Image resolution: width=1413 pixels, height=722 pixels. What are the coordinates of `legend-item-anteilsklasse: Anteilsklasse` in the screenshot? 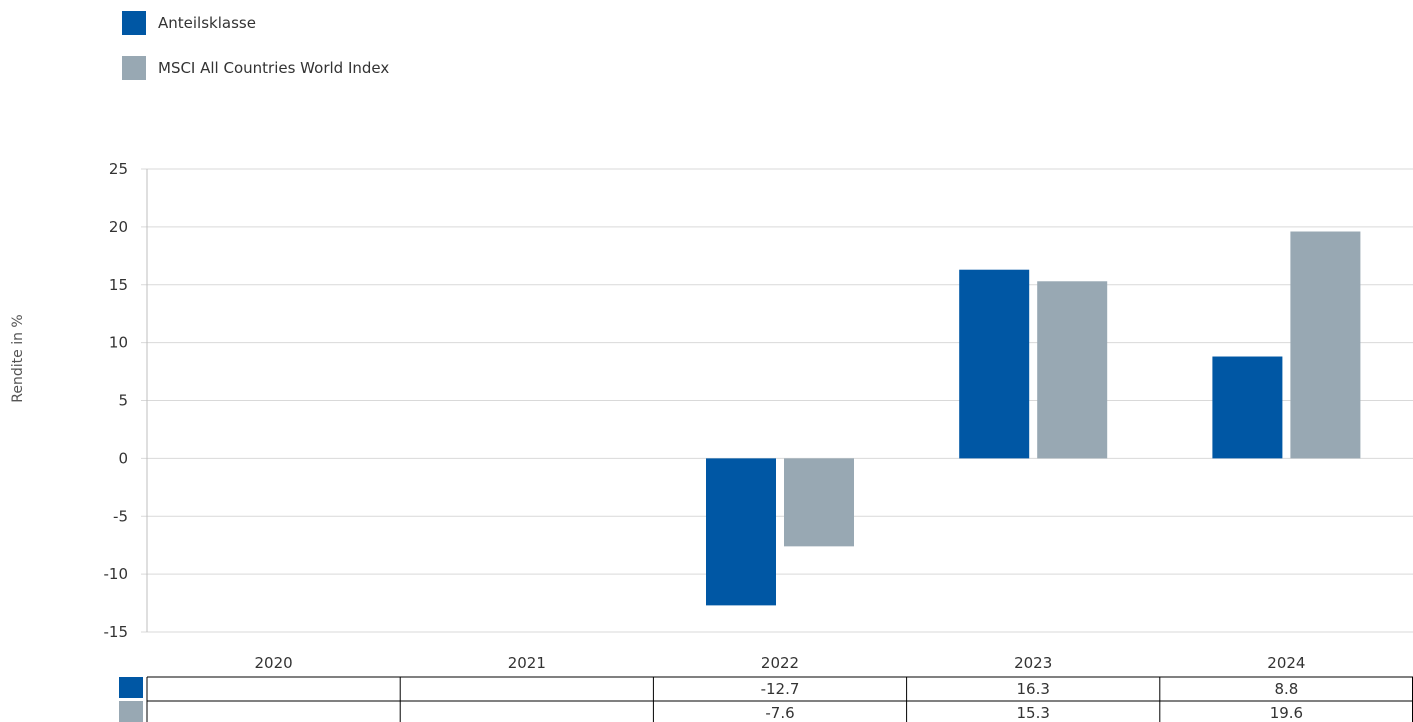 It's located at (255, 23).